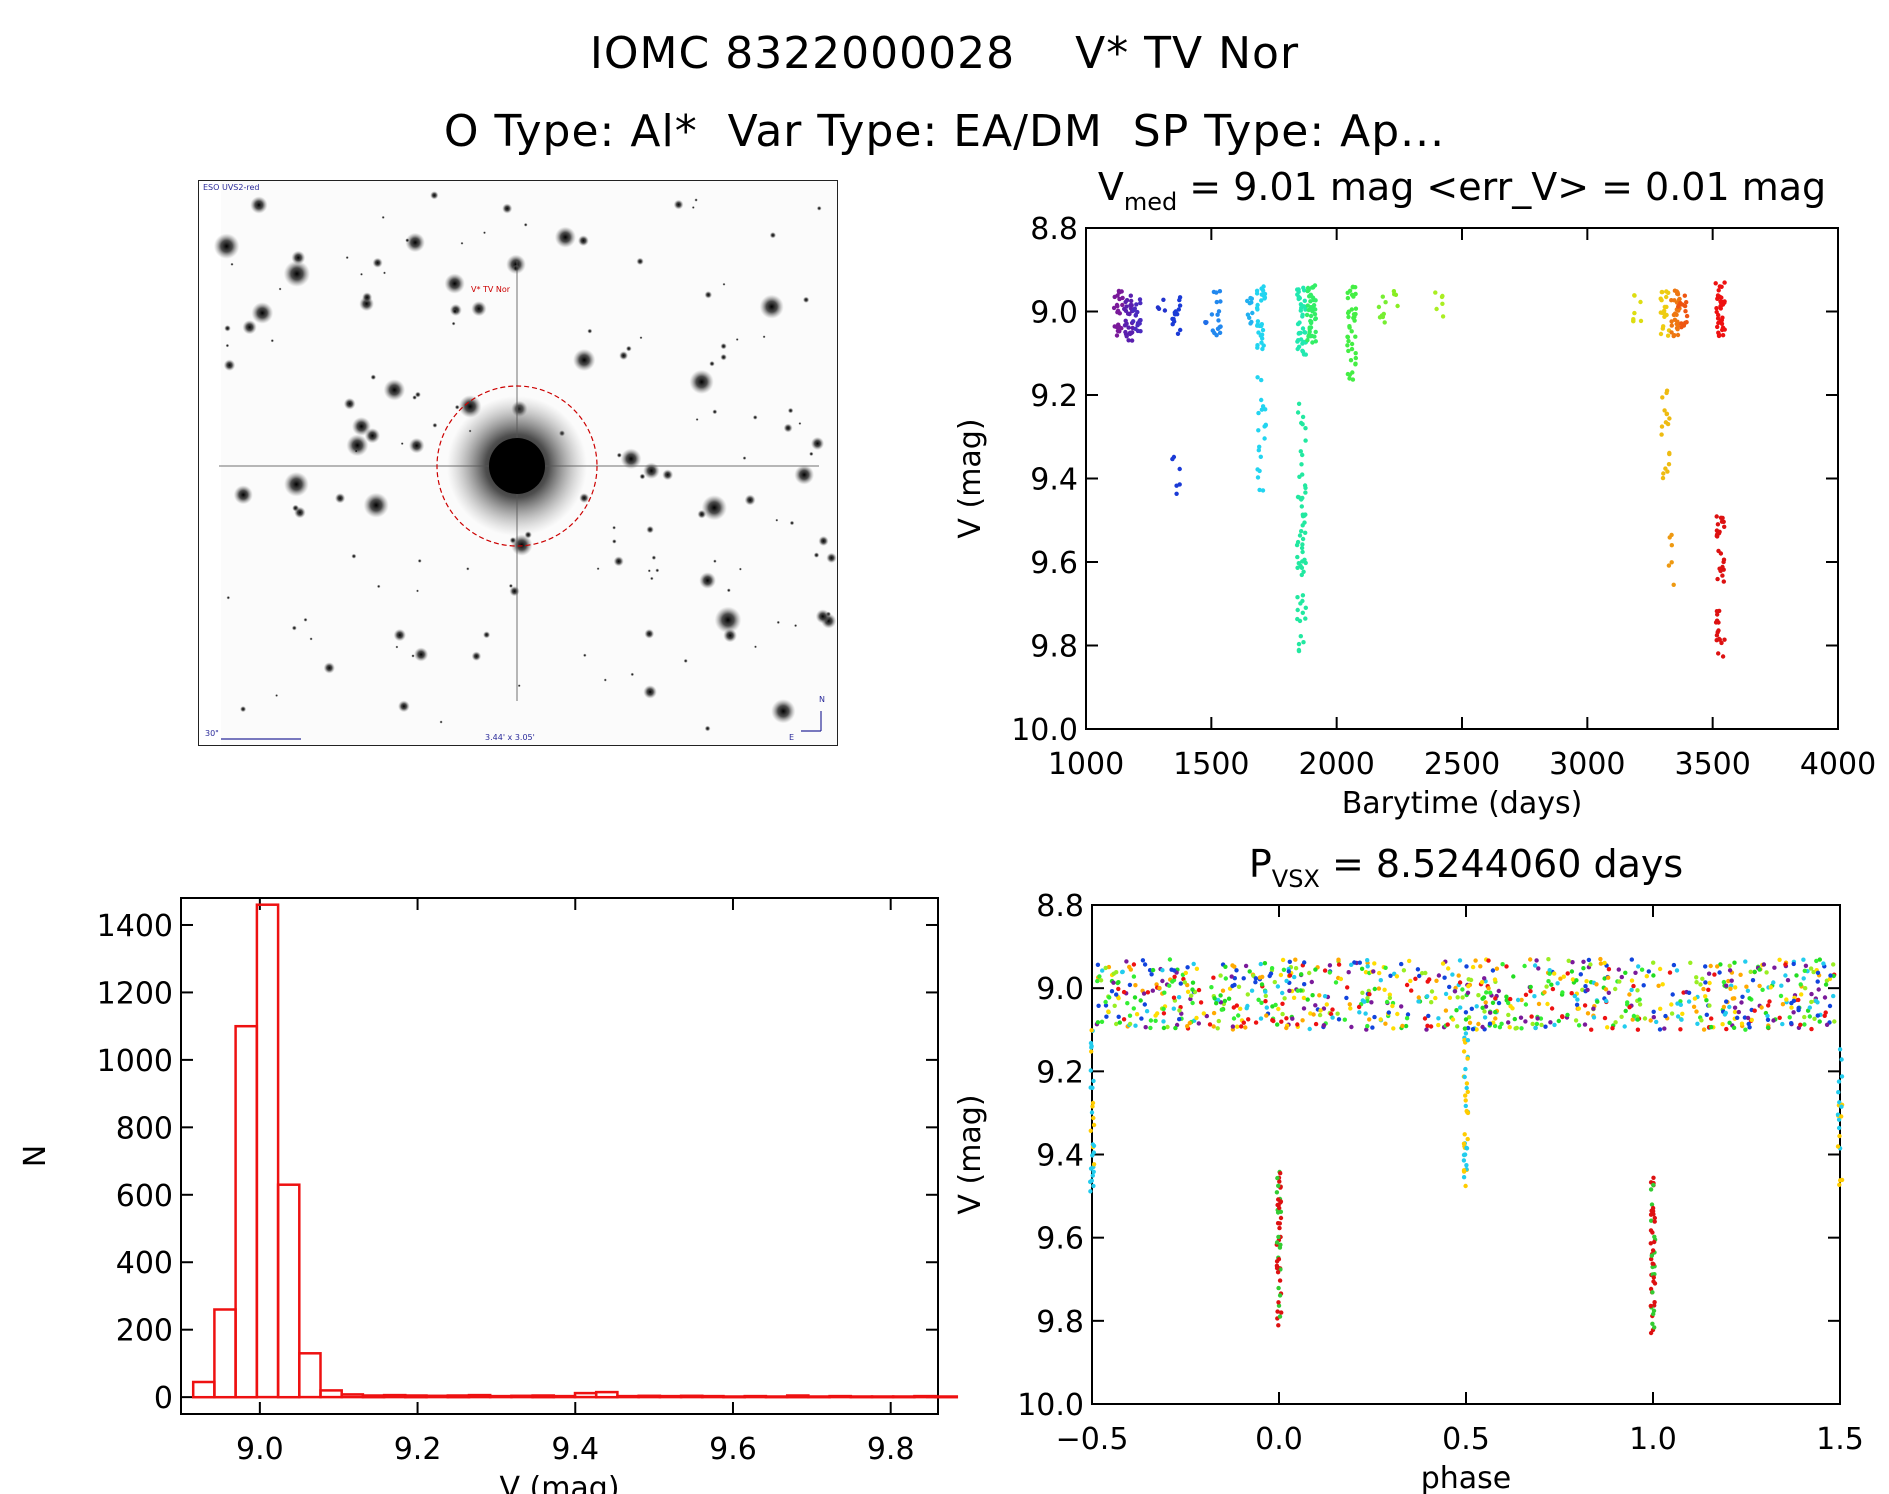  What do you see at coordinates (1092, 1439) in the screenshot?
I see `phase-curve-xtick-label: −0.5` at bounding box center [1092, 1439].